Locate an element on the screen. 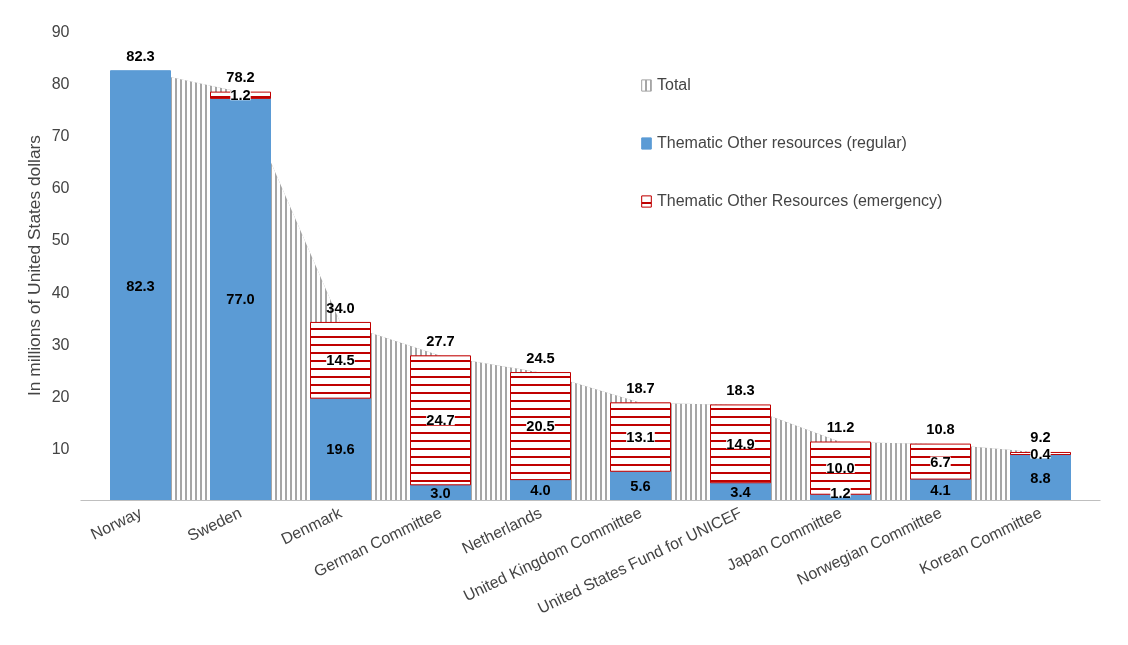 The height and width of the screenshot is (645, 1128). data-label: 6.7 is located at coordinates (940, 461).